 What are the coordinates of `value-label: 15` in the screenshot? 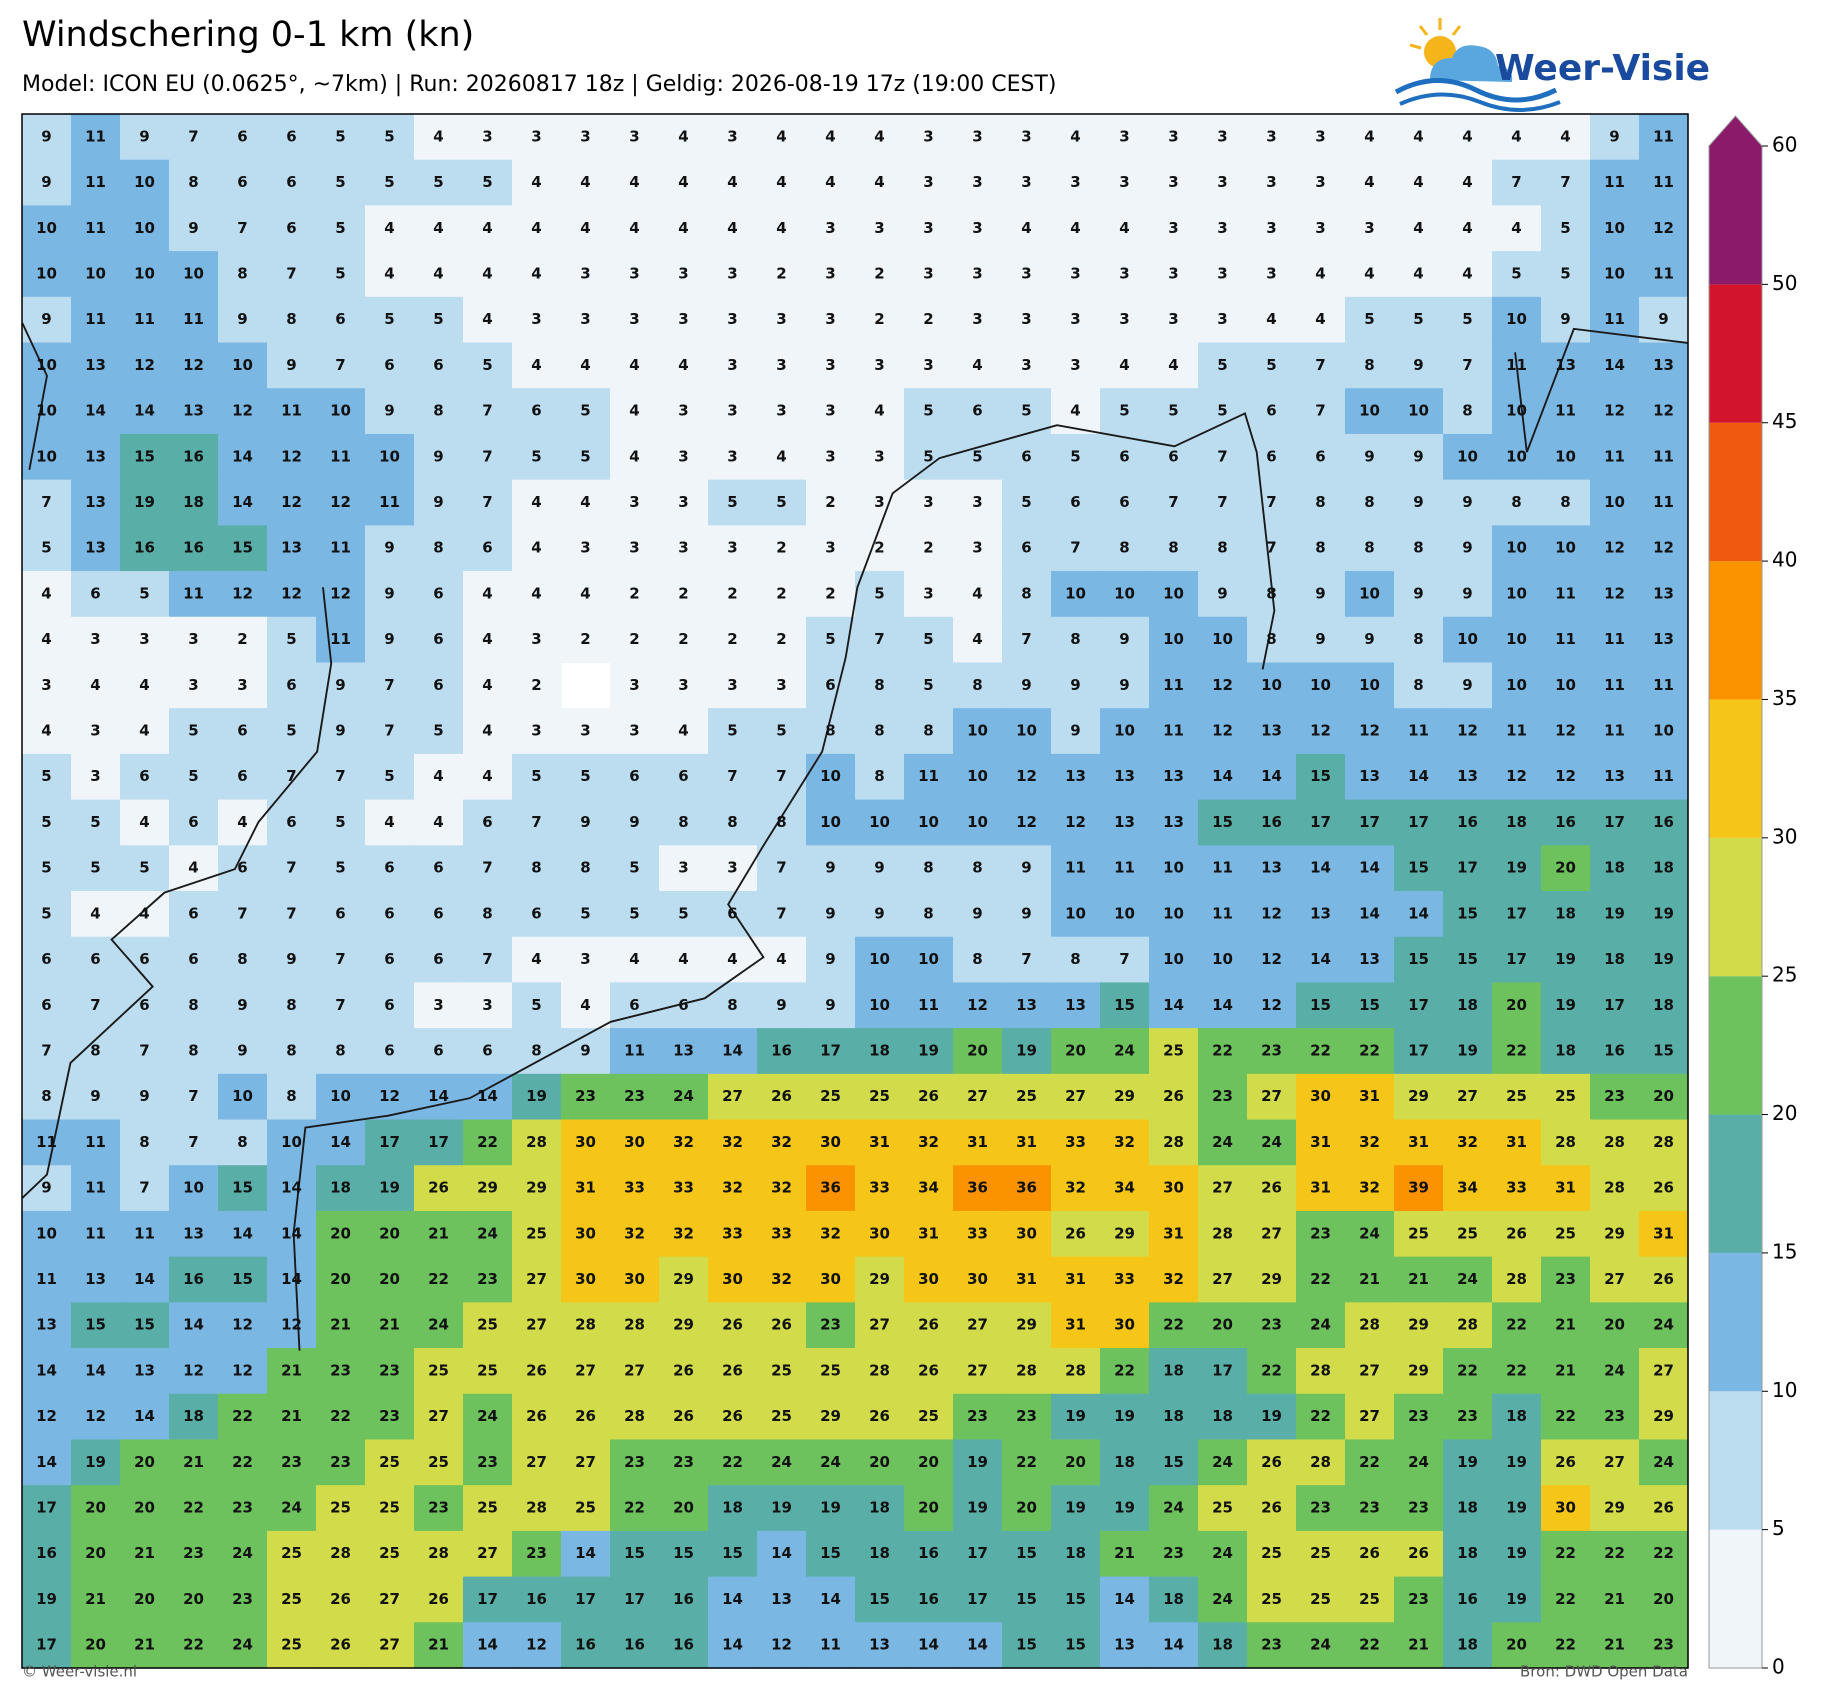 It's located at (1026, 1553).